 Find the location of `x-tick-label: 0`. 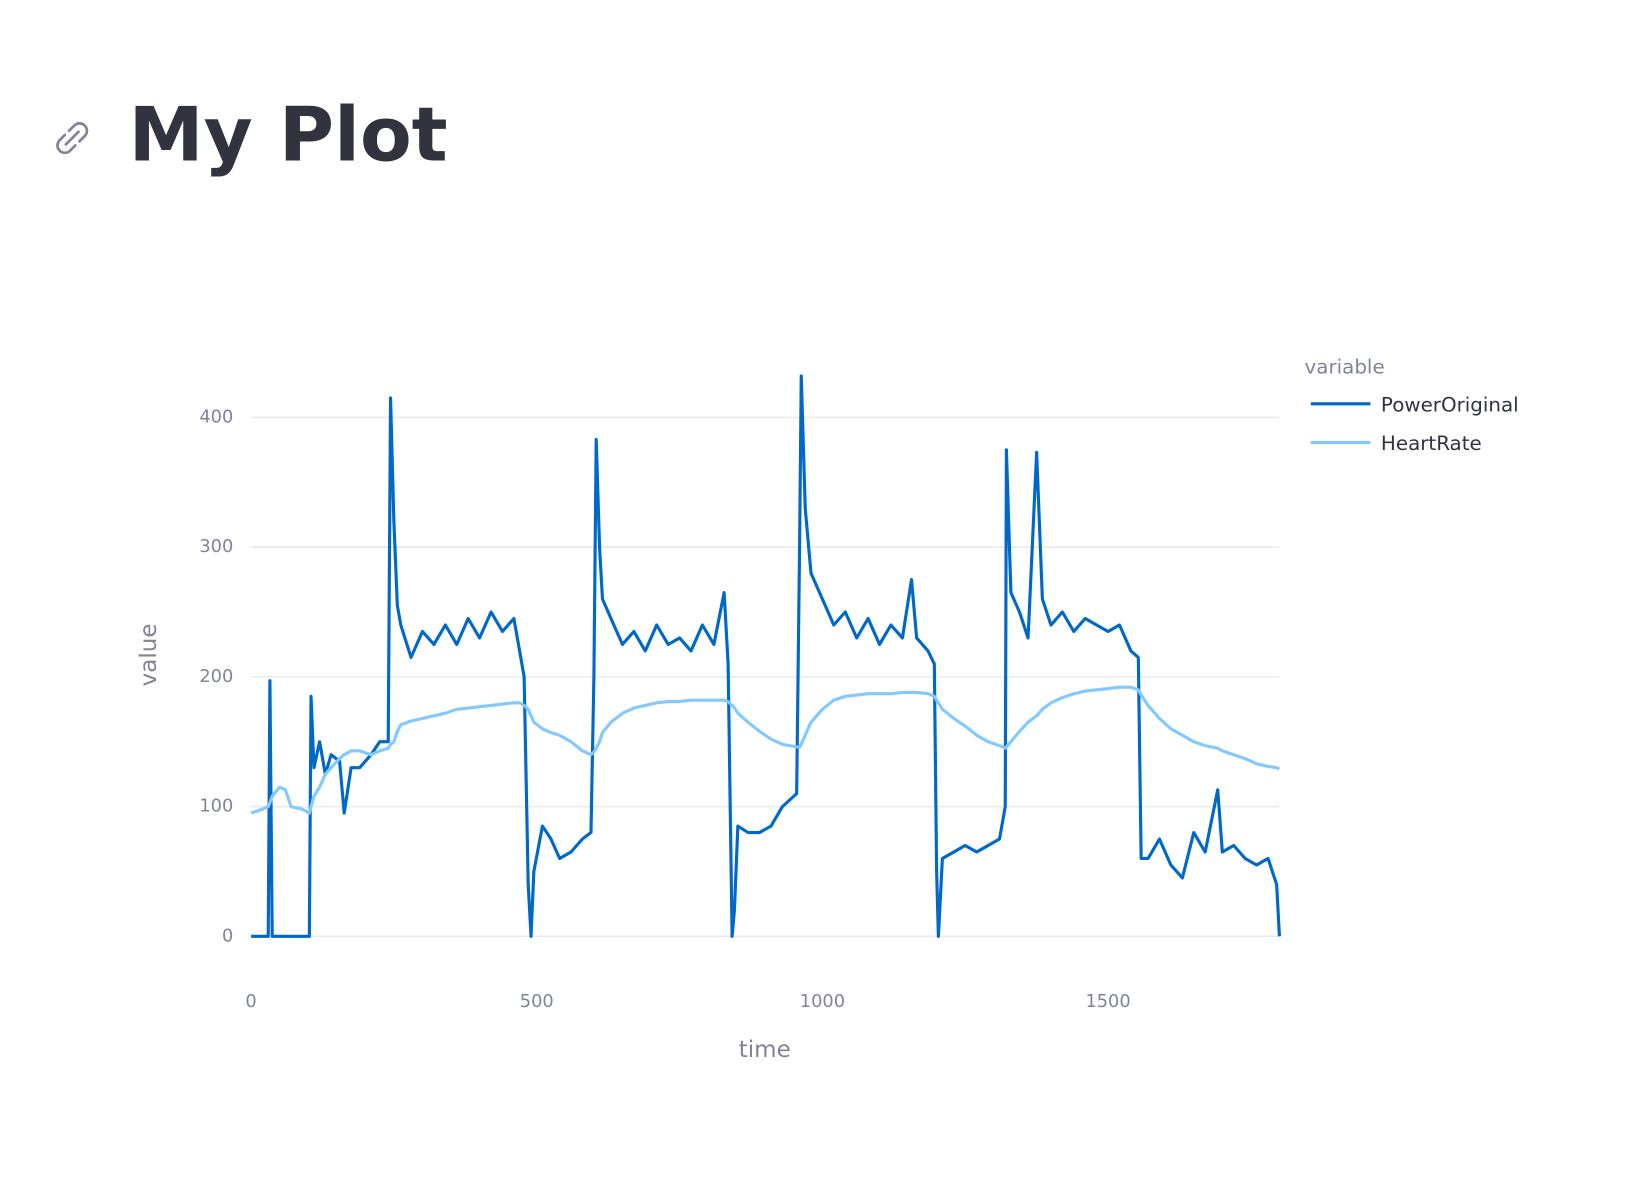

x-tick-label: 0 is located at coordinates (250, 1001).